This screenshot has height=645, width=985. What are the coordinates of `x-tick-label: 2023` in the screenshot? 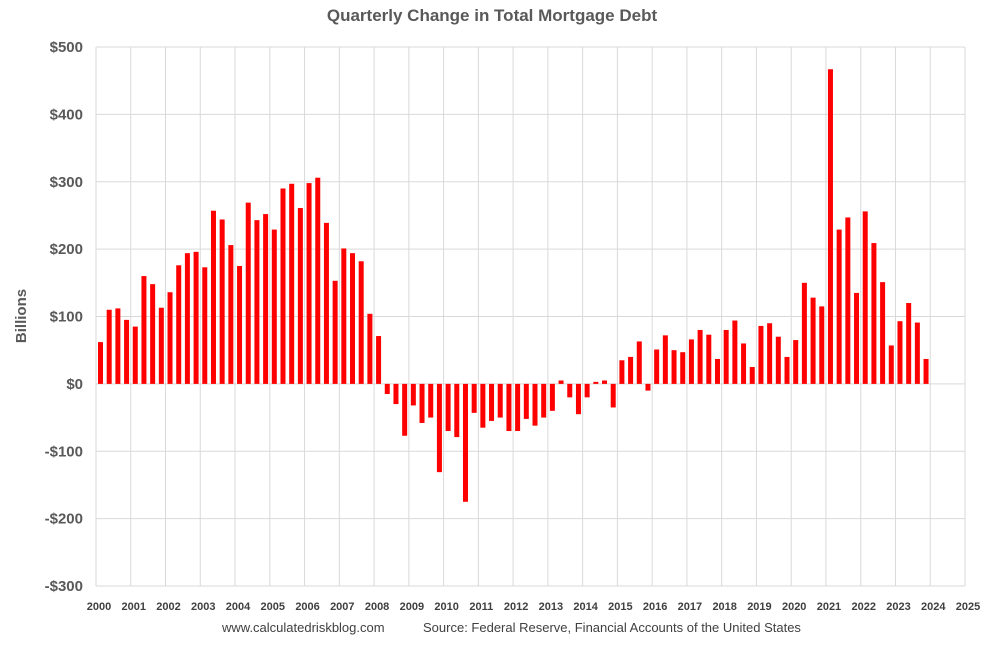 It's located at (898, 607).